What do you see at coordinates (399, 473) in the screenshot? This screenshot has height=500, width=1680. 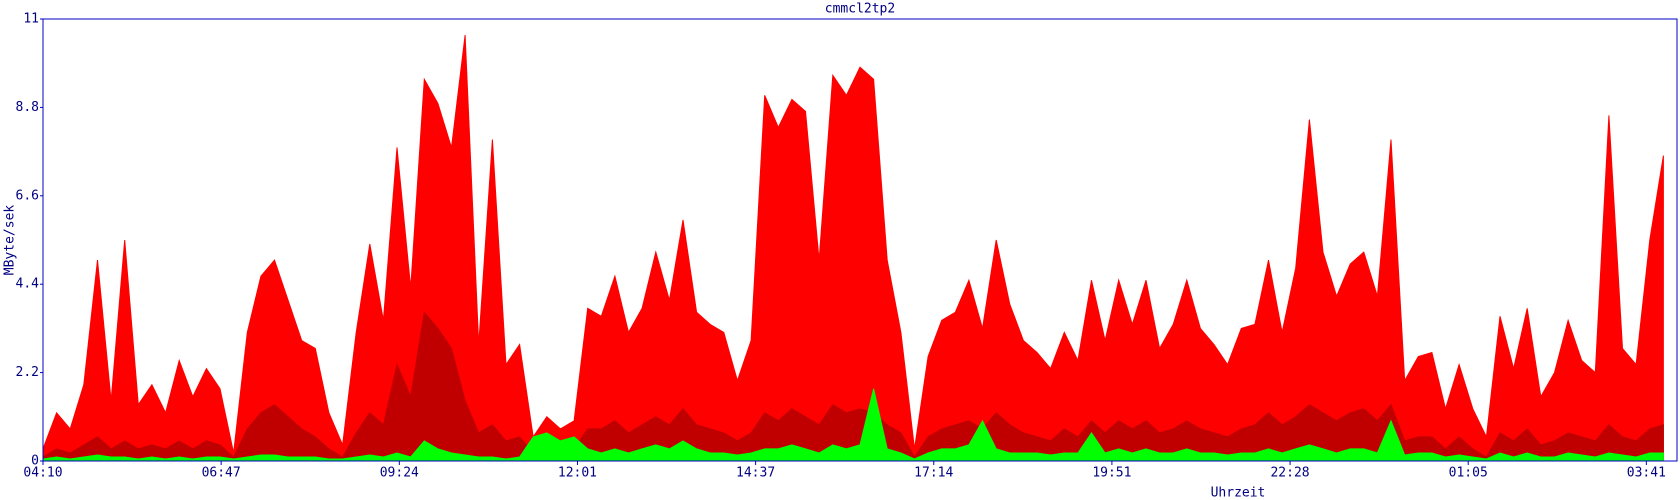 I see `x-tick-label: 09:24` at bounding box center [399, 473].